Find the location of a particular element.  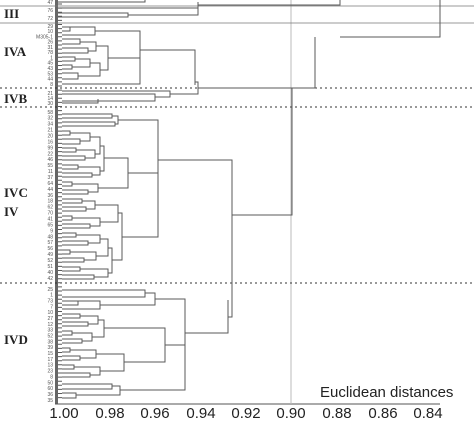

leaf-label: 12 is located at coordinates (50, 325).